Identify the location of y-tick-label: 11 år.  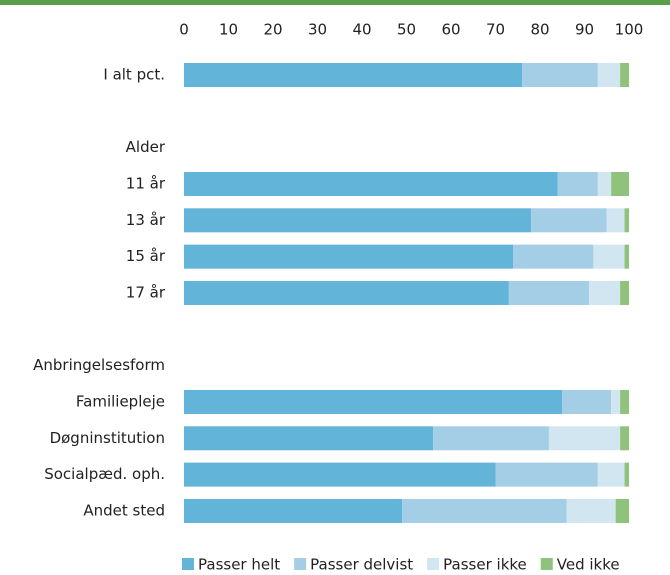
(146, 183).